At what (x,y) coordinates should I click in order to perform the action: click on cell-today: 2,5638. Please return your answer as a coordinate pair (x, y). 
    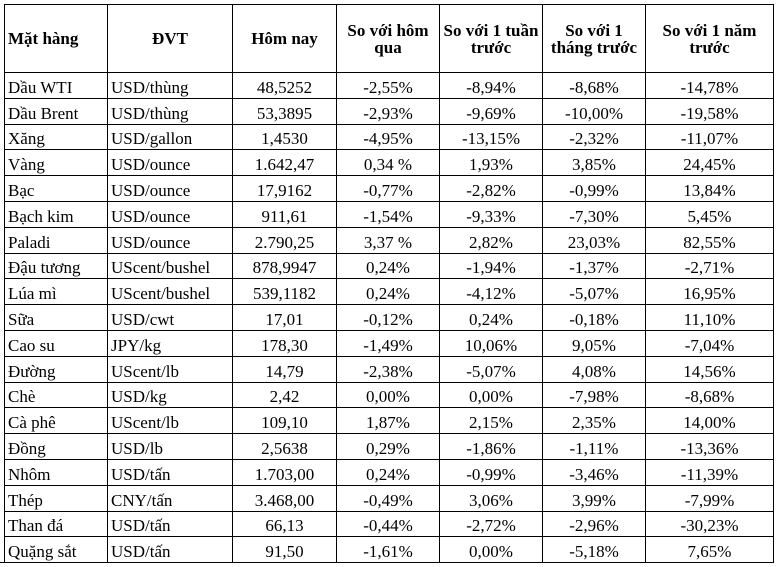
    Looking at the image, I should click on (284, 446).